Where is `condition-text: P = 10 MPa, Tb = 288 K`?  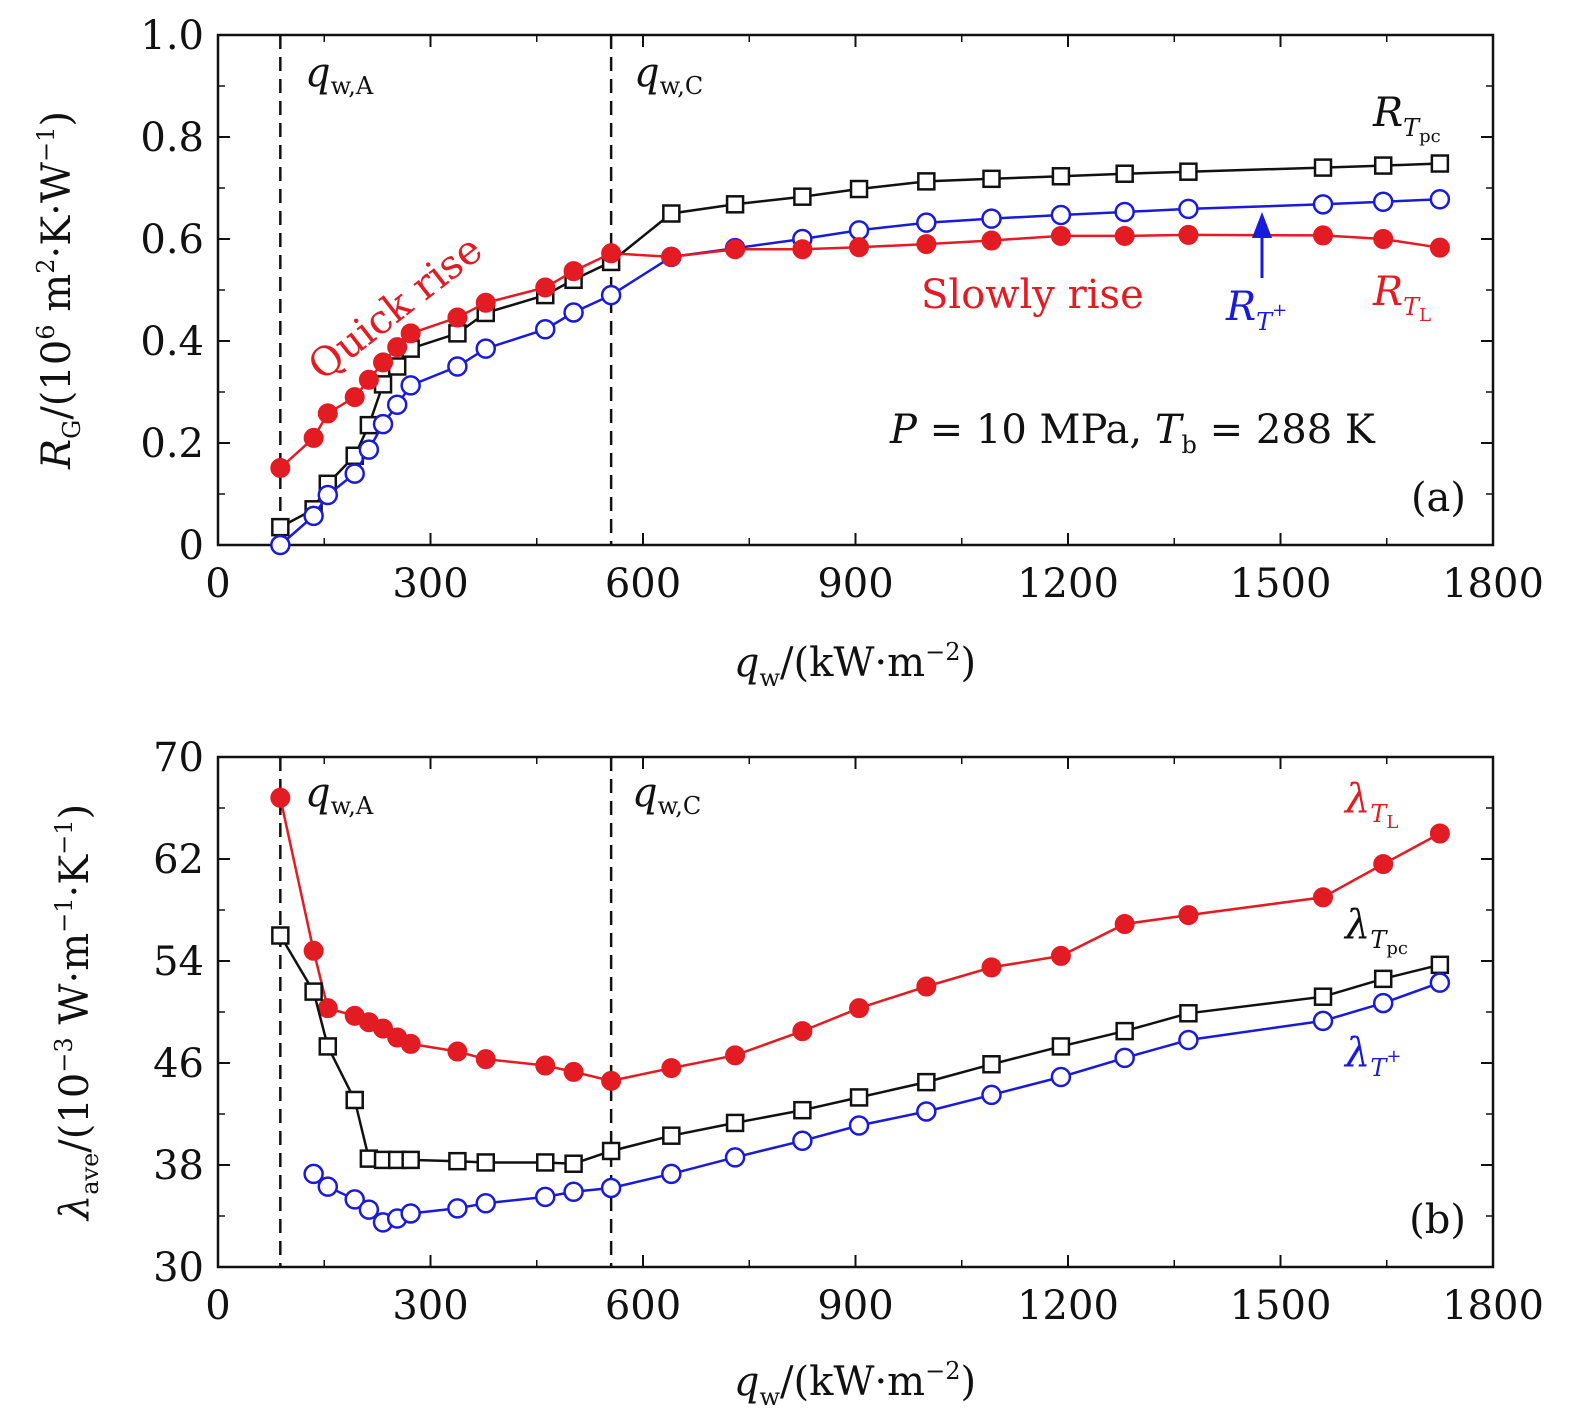
condition-text: P = 10 MPa, Tb = 288 K is located at coordinates (1132, 433).